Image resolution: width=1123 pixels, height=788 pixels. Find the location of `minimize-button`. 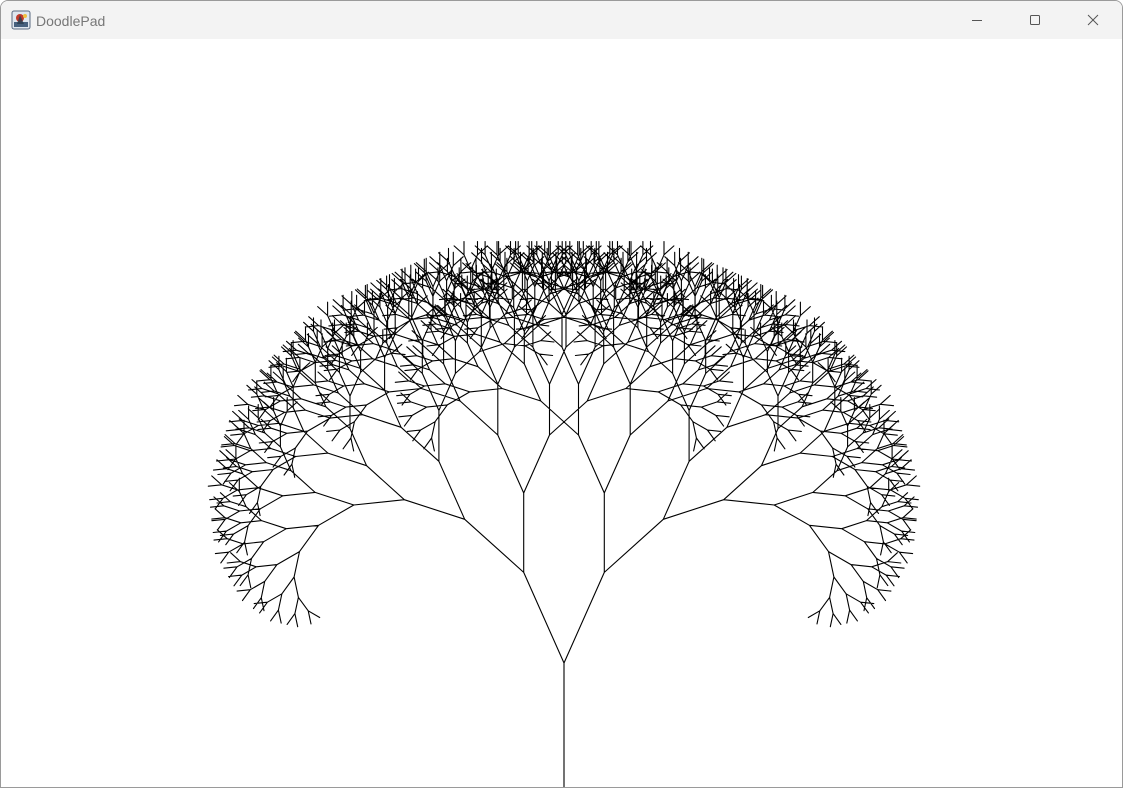

minimize-button is located at coordinates (977, 20).